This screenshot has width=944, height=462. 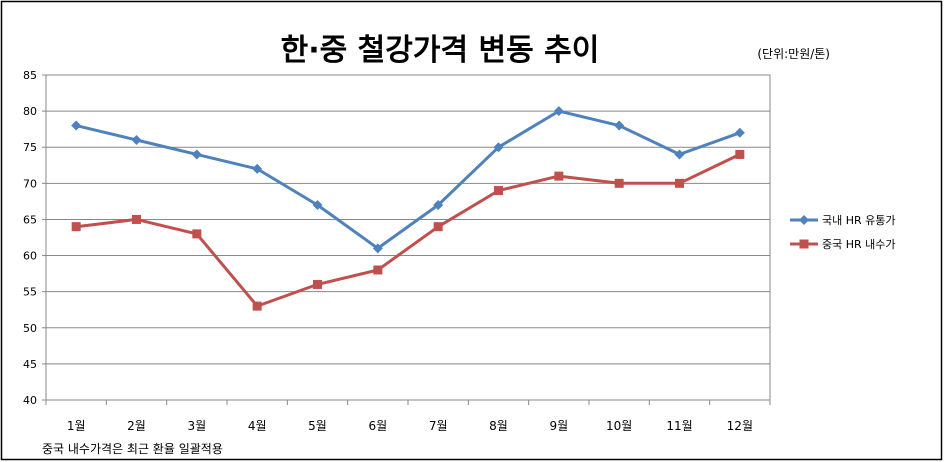 What do you see at coordinates (438, 426) in the screenshot?
I see `x-tick-label: 7월` at bounding box center [438, 426].